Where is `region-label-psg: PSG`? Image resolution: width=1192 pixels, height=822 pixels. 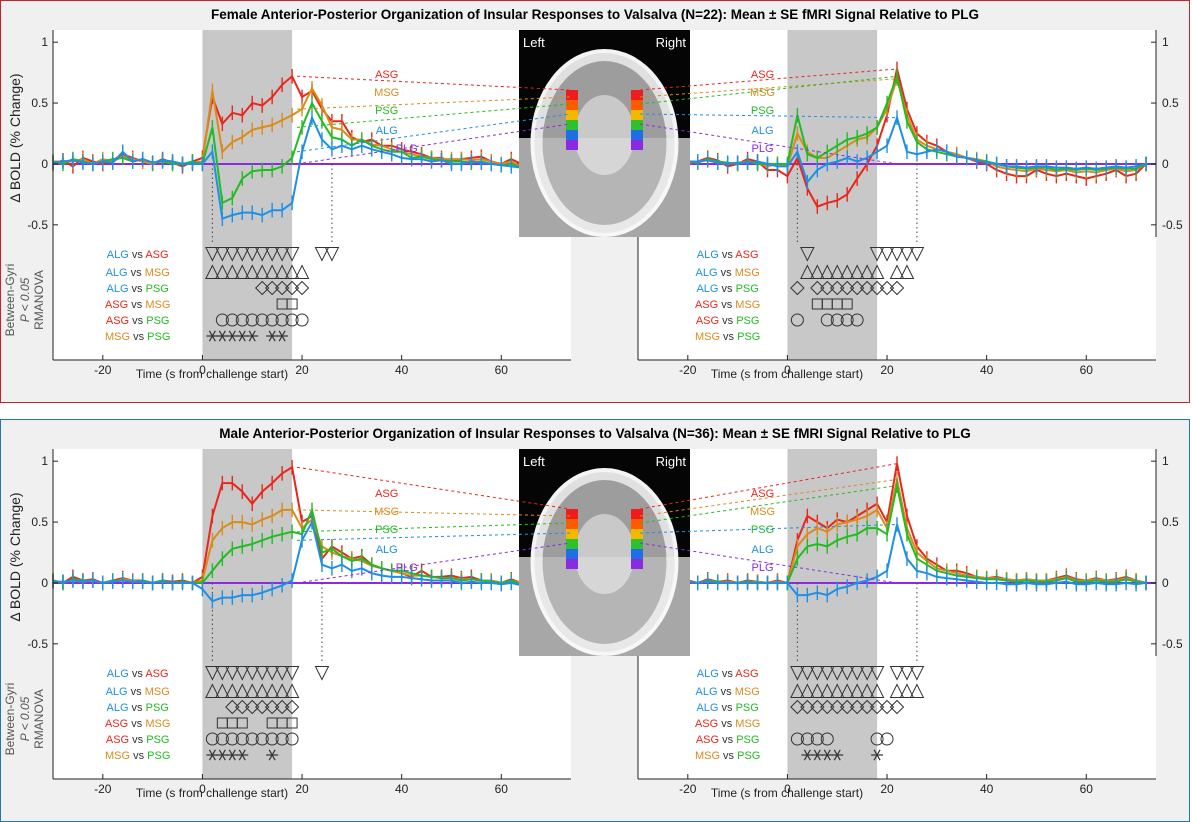
region-label-psg: PSG is located at coordinates (386, 111).